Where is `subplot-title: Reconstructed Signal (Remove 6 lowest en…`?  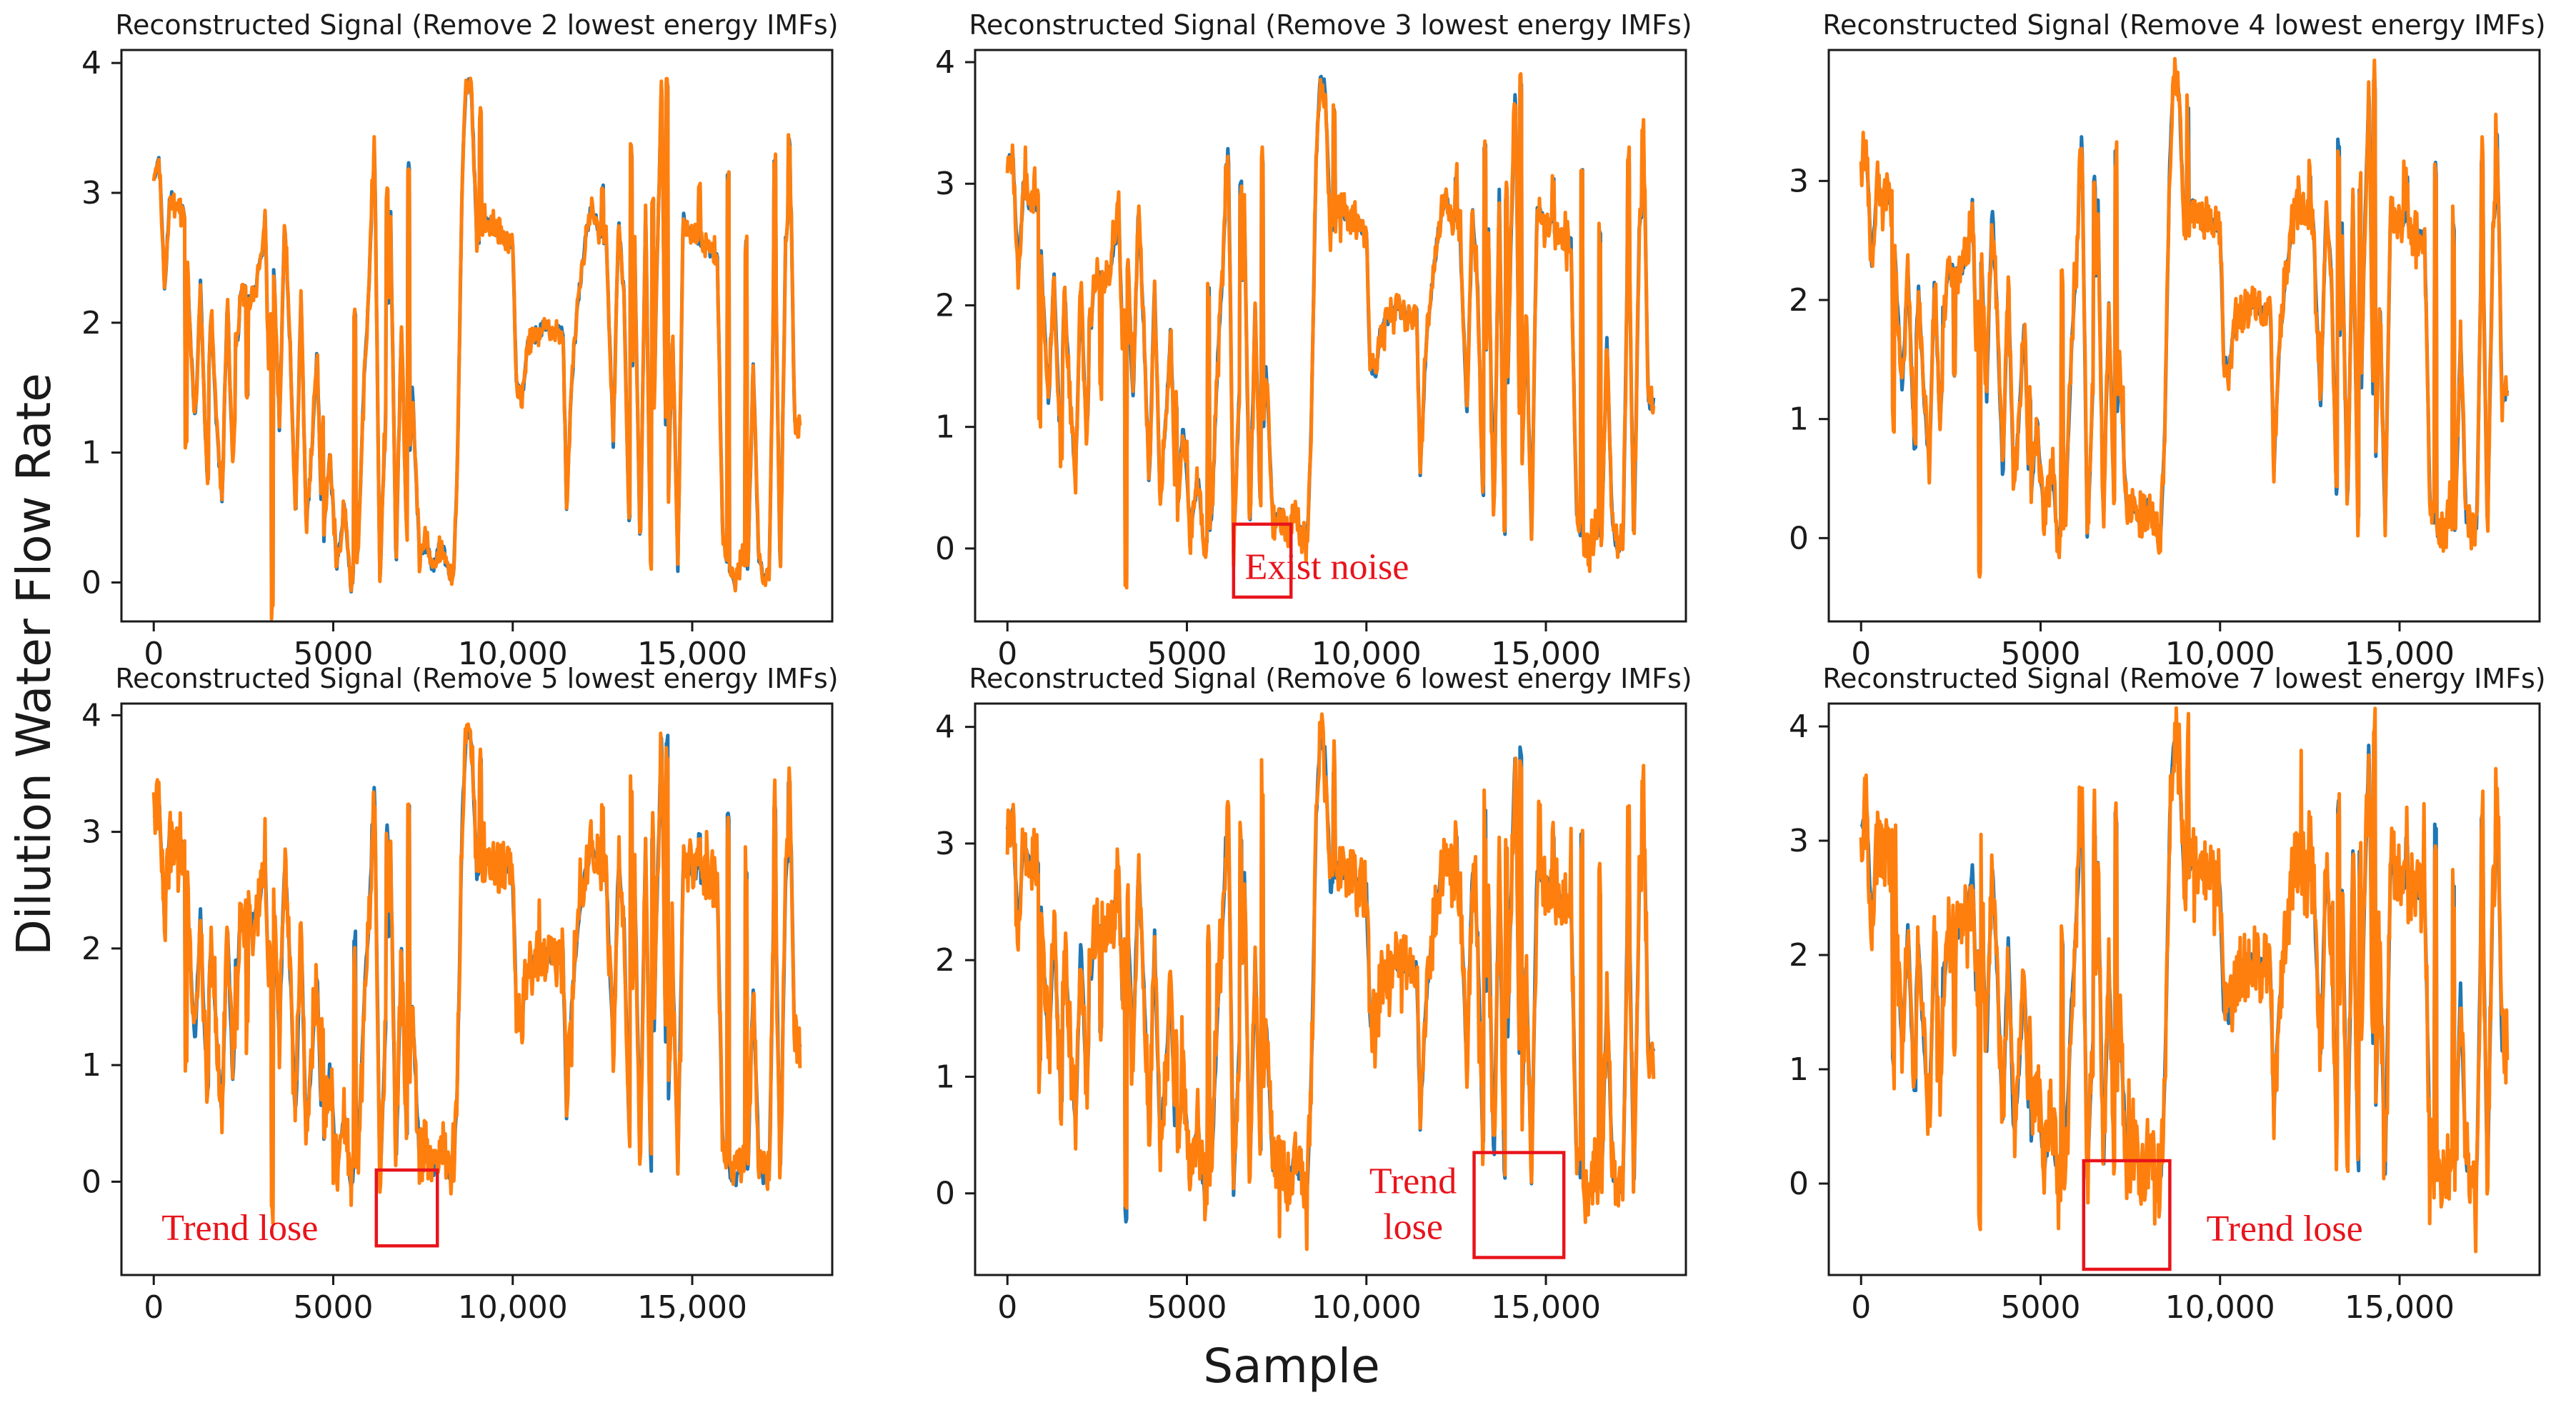
subplot-title: Reconstructed Signal (Remove 6 lowest en… is located at coordinates (1331, 678).